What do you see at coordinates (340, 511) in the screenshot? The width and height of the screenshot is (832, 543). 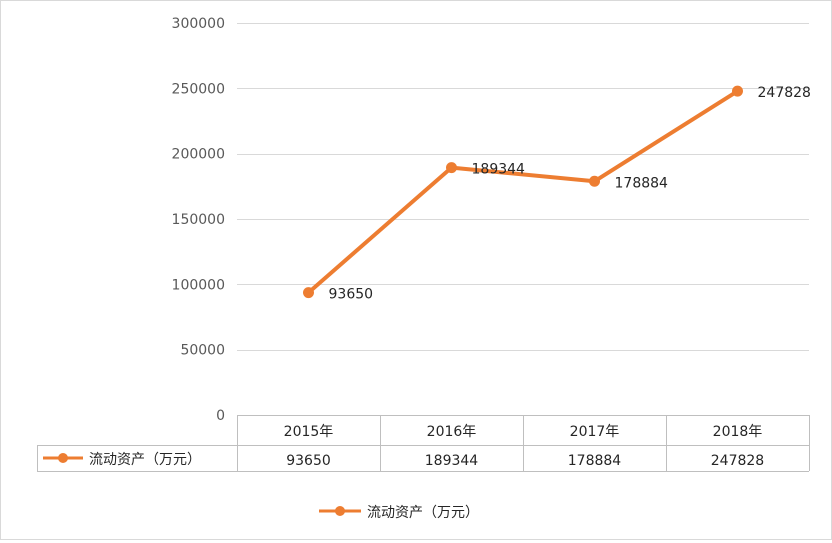 I see `legend-key-marker` at bounding box center [340, 511].